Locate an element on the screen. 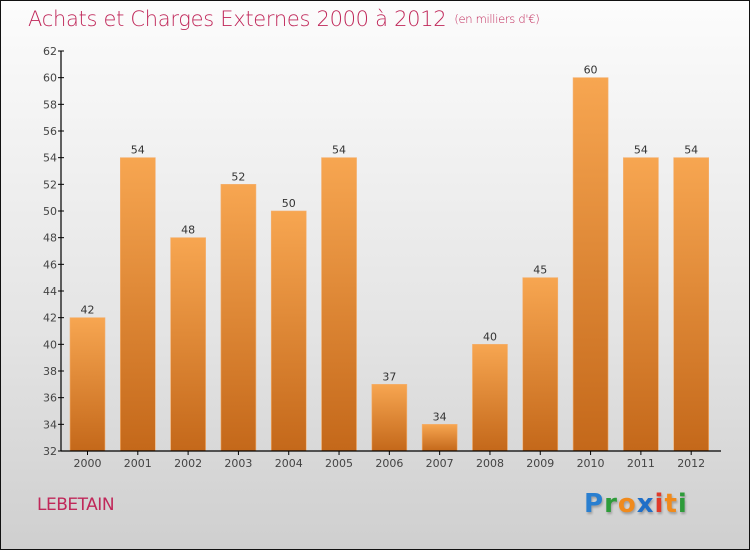  y-tick-label-46: 46 is located at coordinates (50, 264).